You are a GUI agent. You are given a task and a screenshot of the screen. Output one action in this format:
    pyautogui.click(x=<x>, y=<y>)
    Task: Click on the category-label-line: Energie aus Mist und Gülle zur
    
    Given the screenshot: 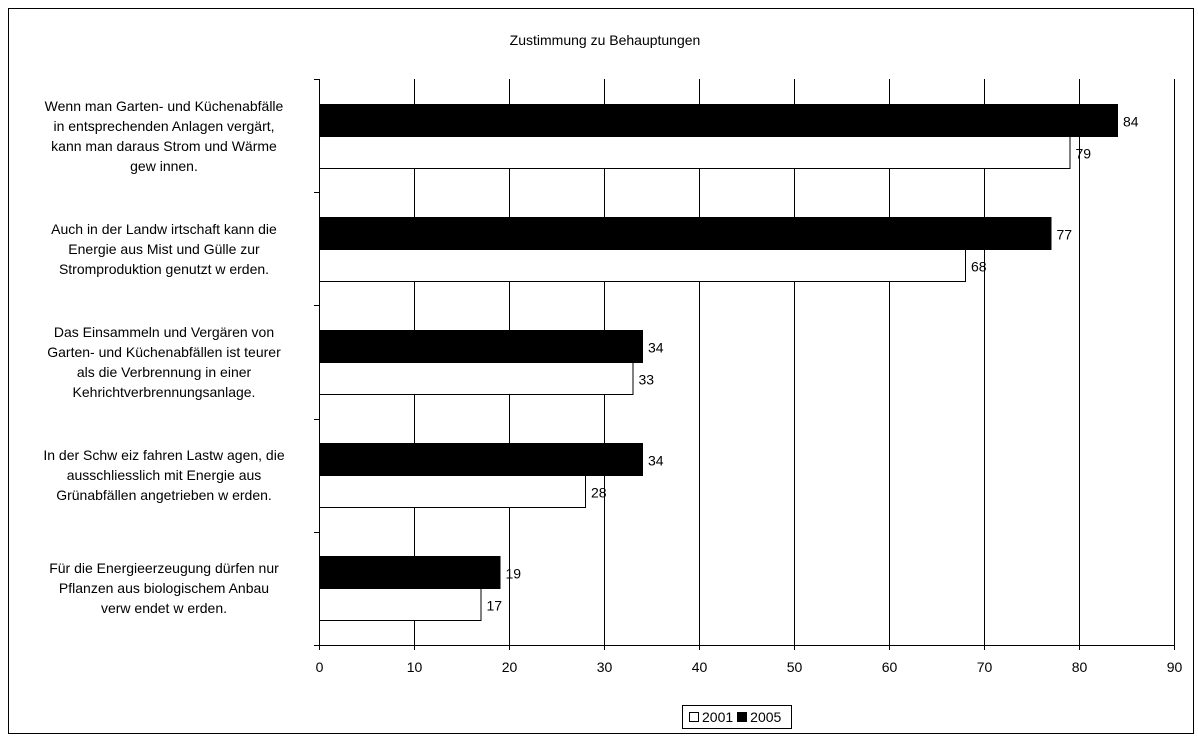 What is the action you would take?
    pyautogui.click(x=164, y=249)
    